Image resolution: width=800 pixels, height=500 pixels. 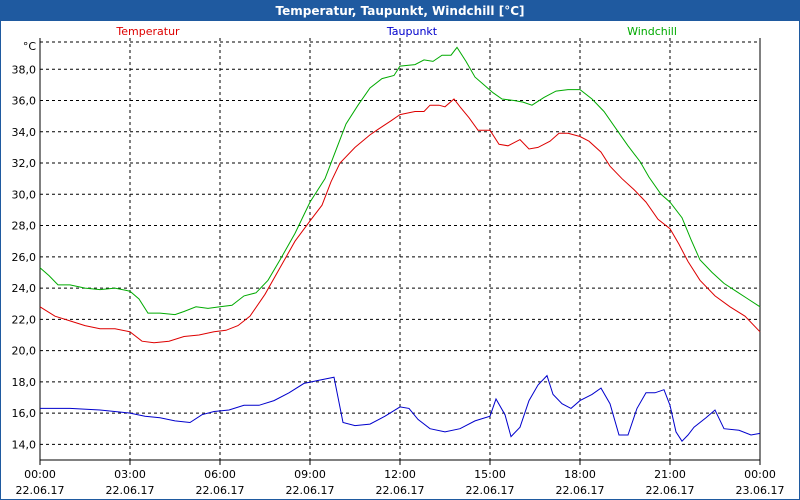 What do you see at coordinates (24, 132) in the screenshot?
I see `y-tick-label: 34,0` at bounding box center [24, 132].